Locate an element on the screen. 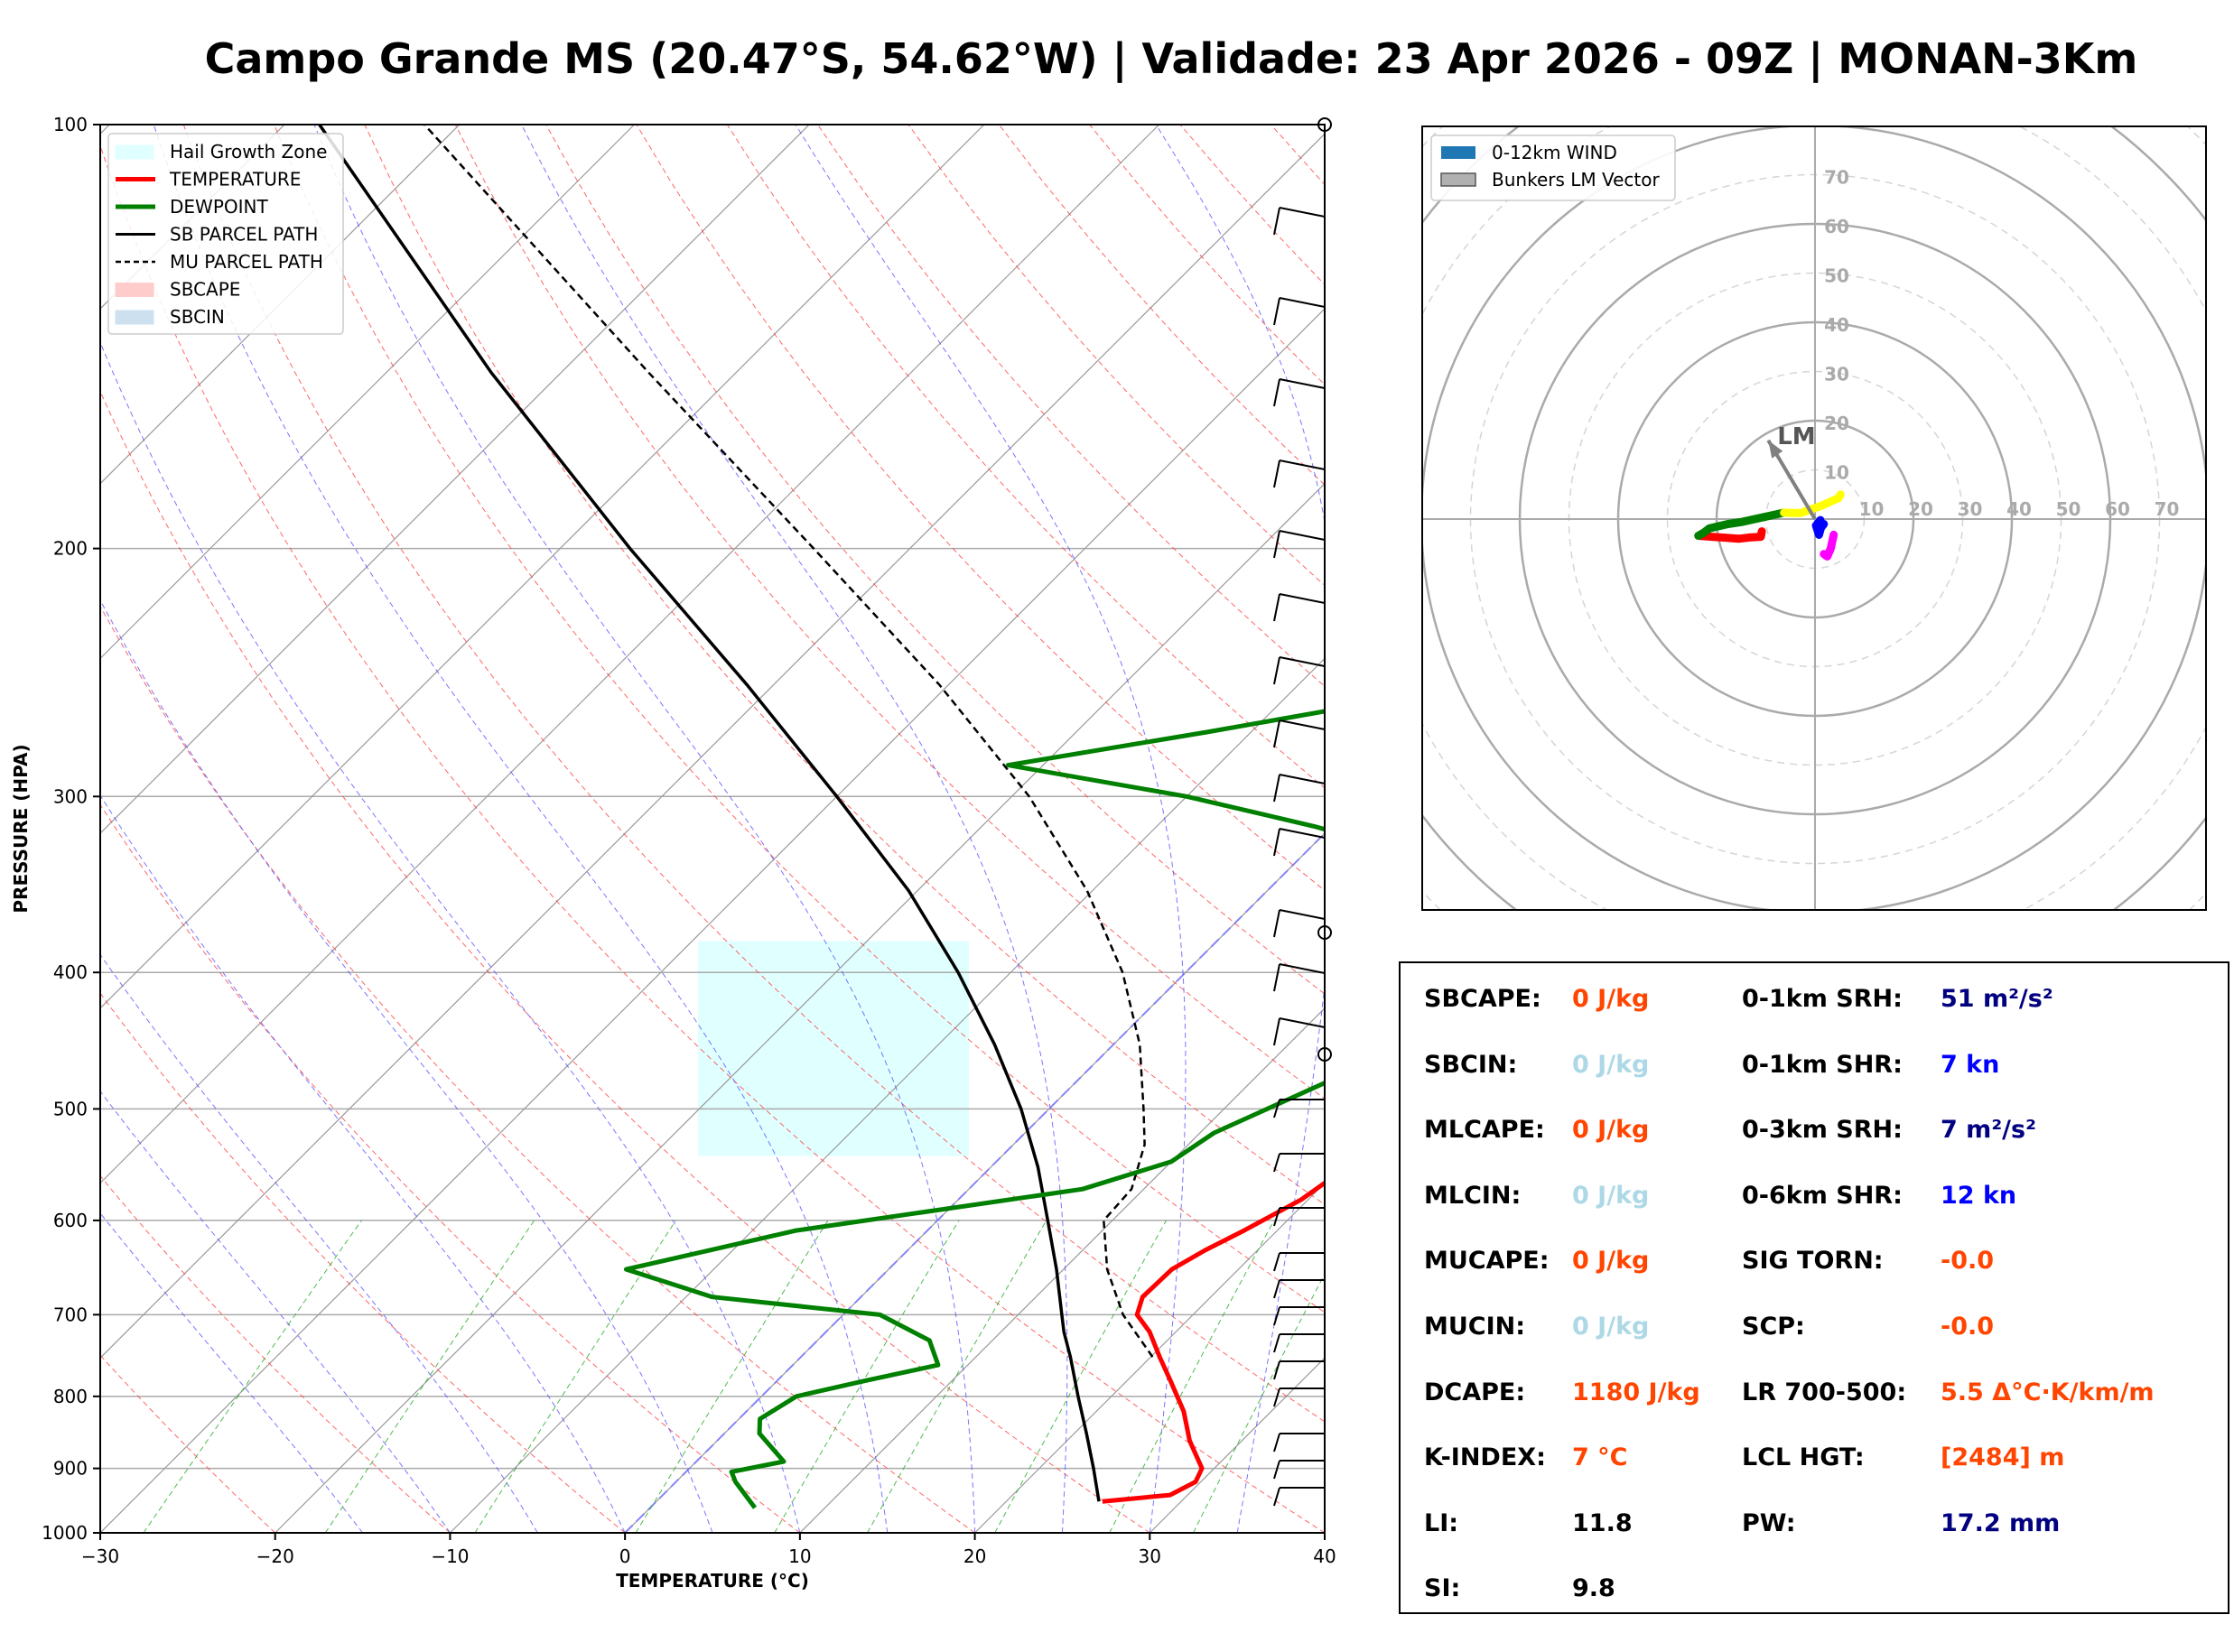  x-tick-label: −30 is located at coordinates (100, 1556).